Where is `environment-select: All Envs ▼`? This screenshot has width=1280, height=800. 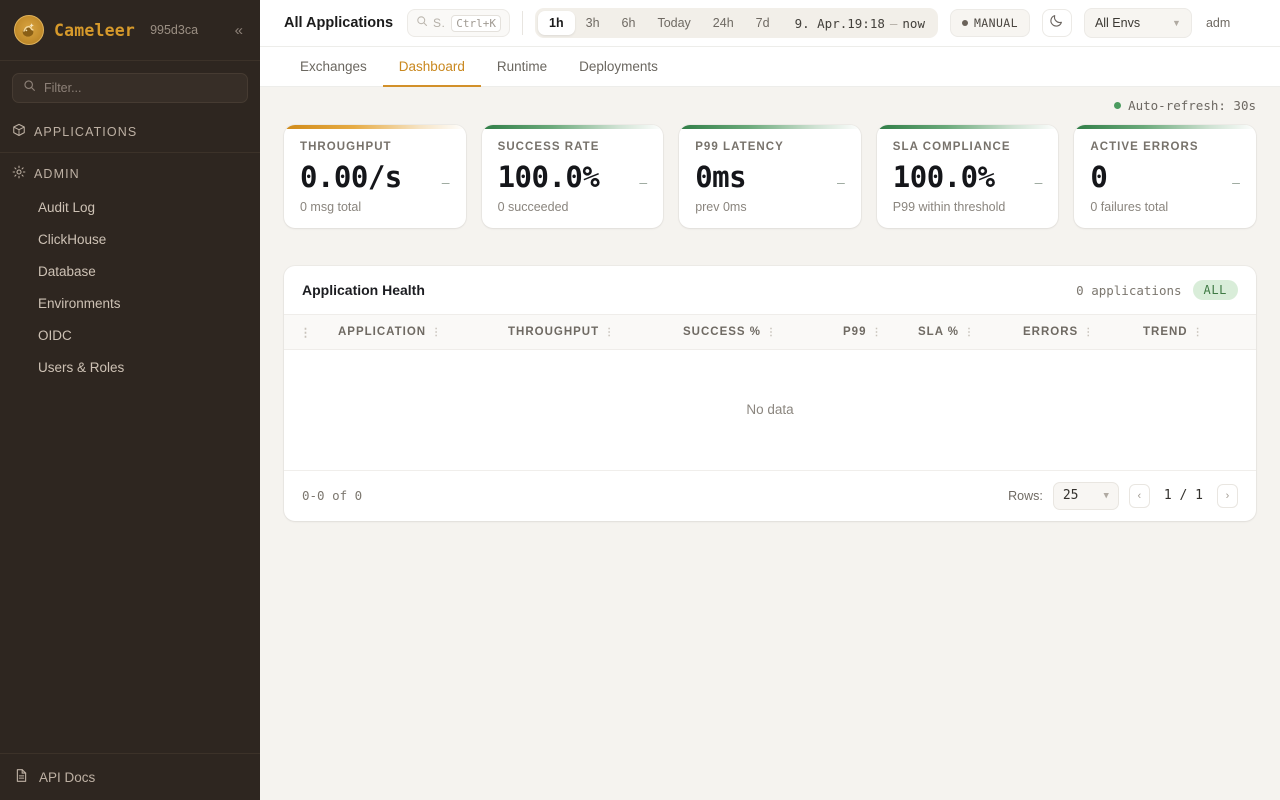 environment-select: All Envs ▼ is located at coordinates (1137, 23).